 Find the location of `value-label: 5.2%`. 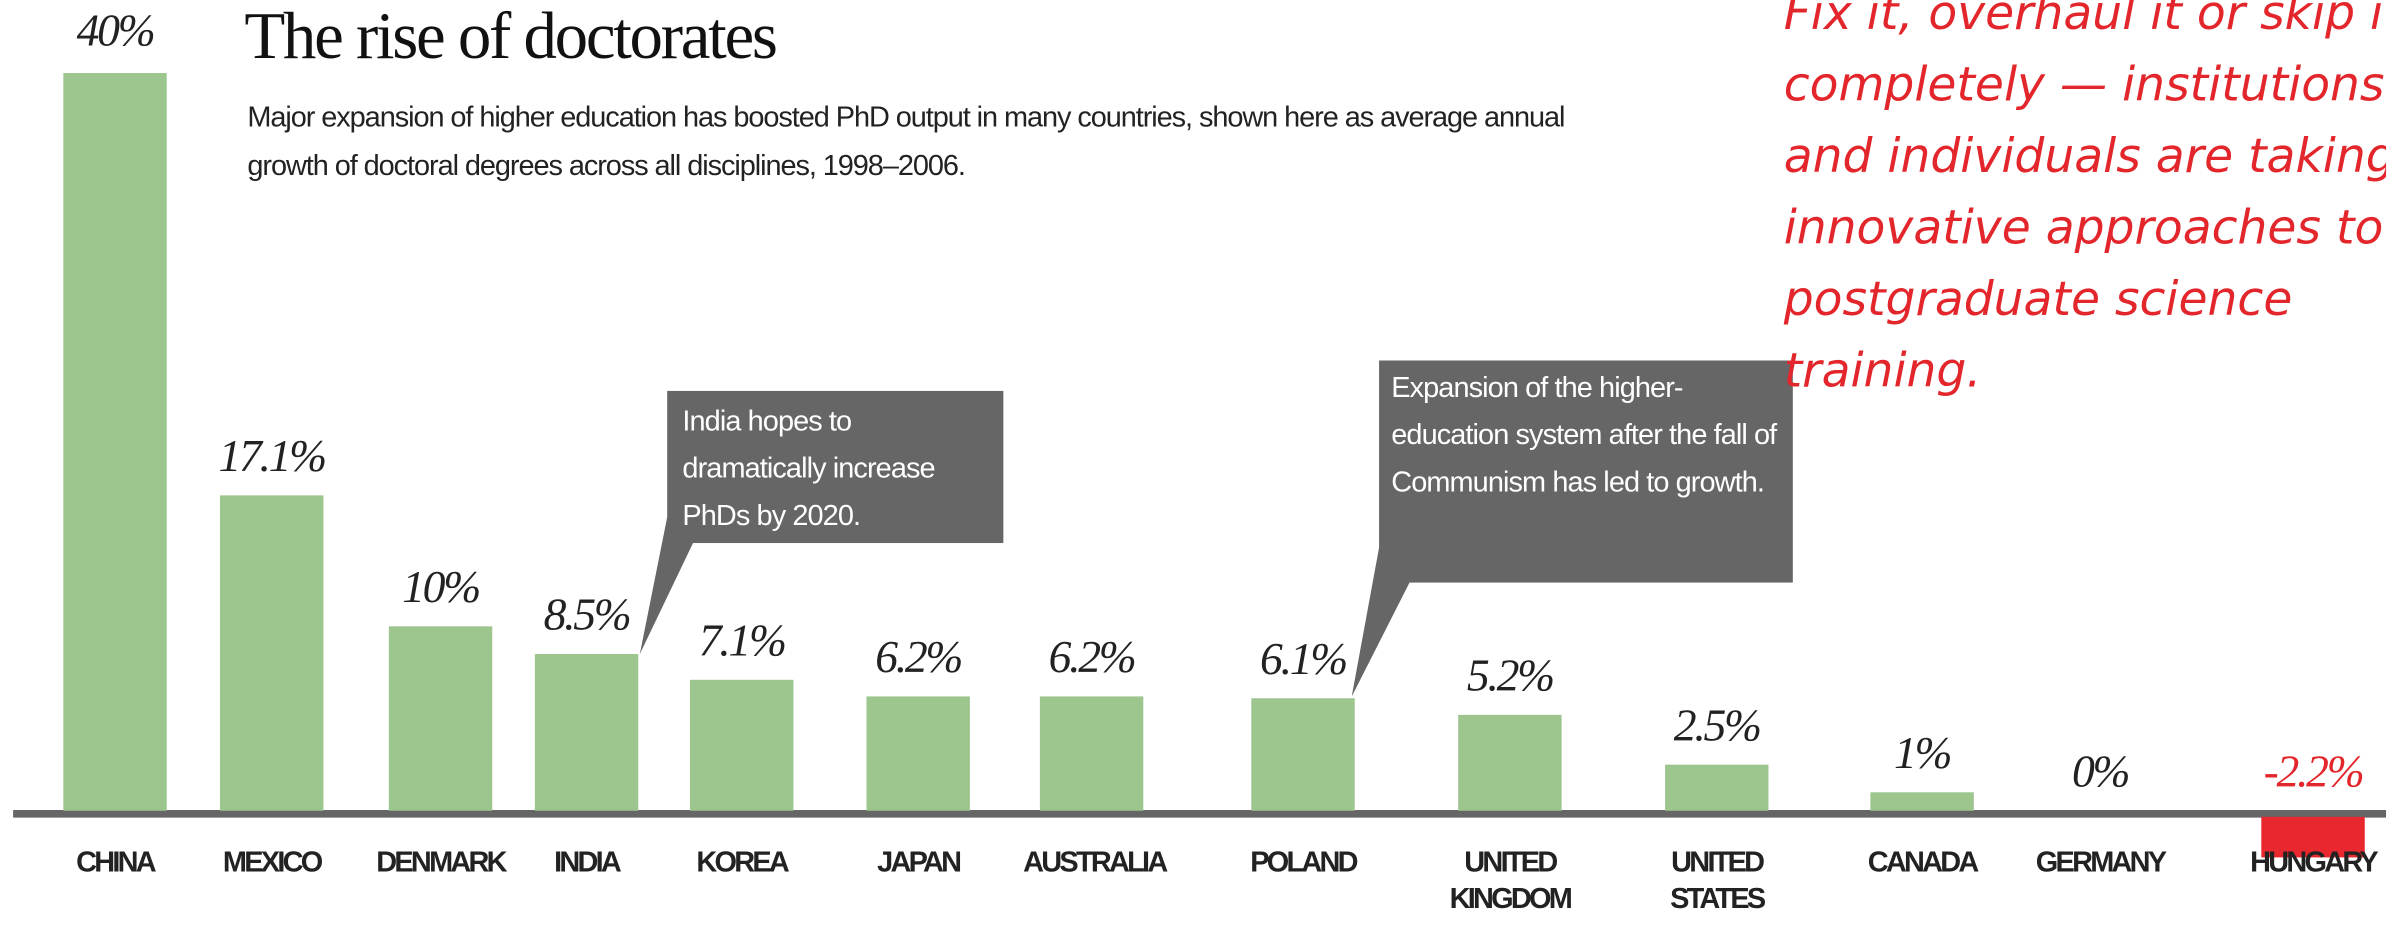

value-label: 5.2% is located at coordinates (1510, 675).